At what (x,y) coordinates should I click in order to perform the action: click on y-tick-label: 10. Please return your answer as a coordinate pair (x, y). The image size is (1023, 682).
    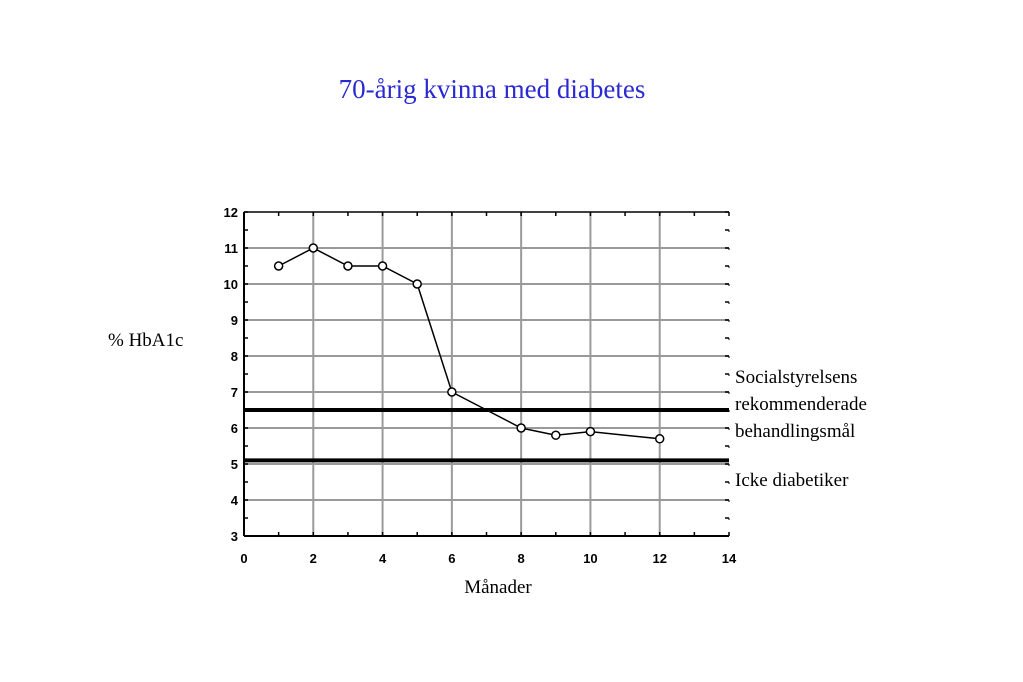
    Looking at the image, I should click on (231, 284).